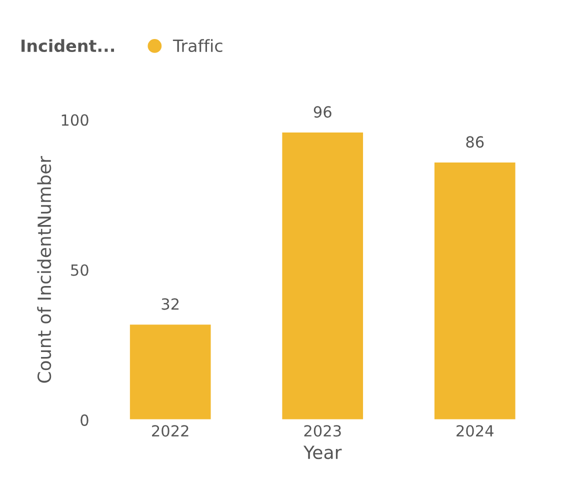  Describe the element at coordinates (75, 120) in the screenshot. I see `y-tick-label: 100` at that location.